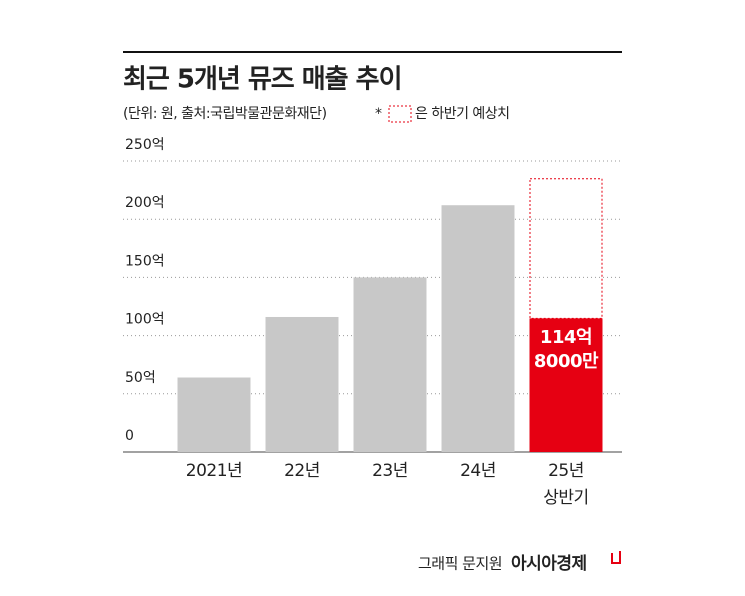 Image resolution: width=745 pixels, height=596 pixels. I want to click on legend-marker: *, so click(378, 114).